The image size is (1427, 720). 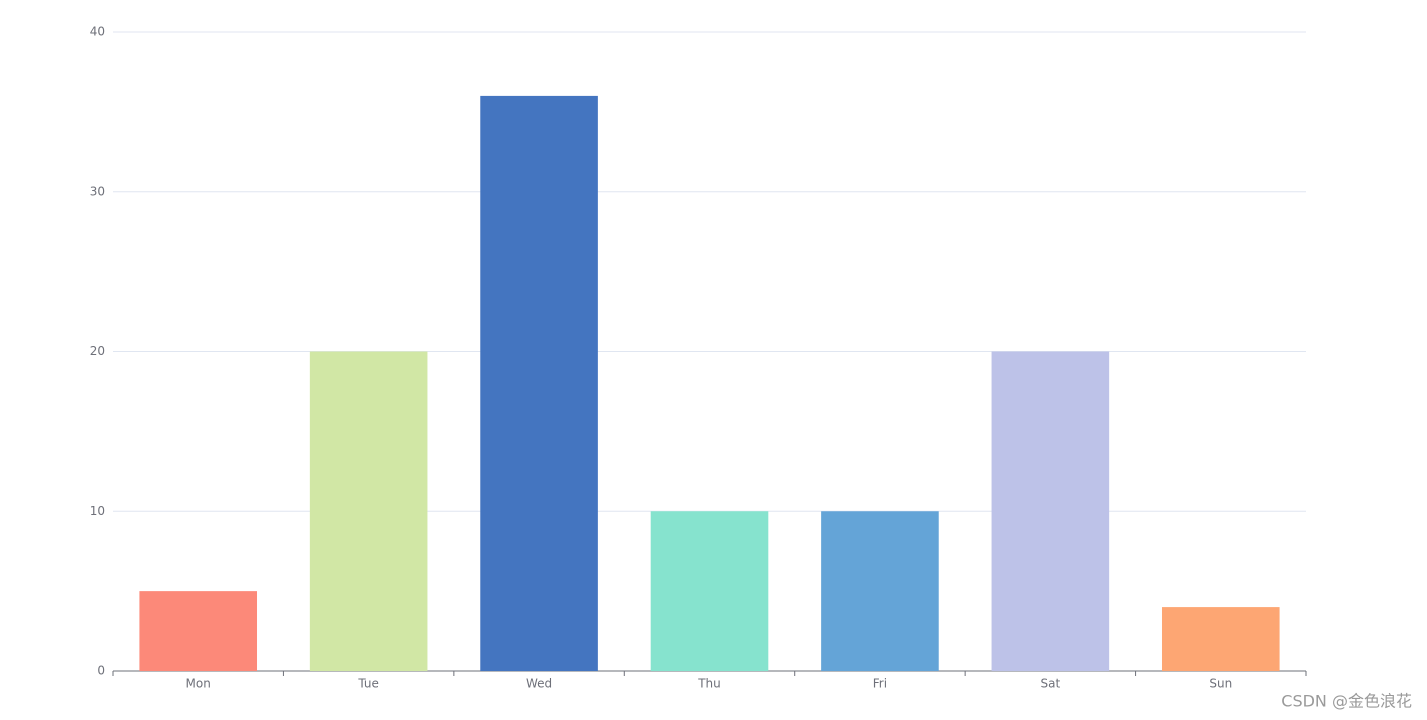 I want to click on y-tick-label: 0, so click(x=101, y=671).